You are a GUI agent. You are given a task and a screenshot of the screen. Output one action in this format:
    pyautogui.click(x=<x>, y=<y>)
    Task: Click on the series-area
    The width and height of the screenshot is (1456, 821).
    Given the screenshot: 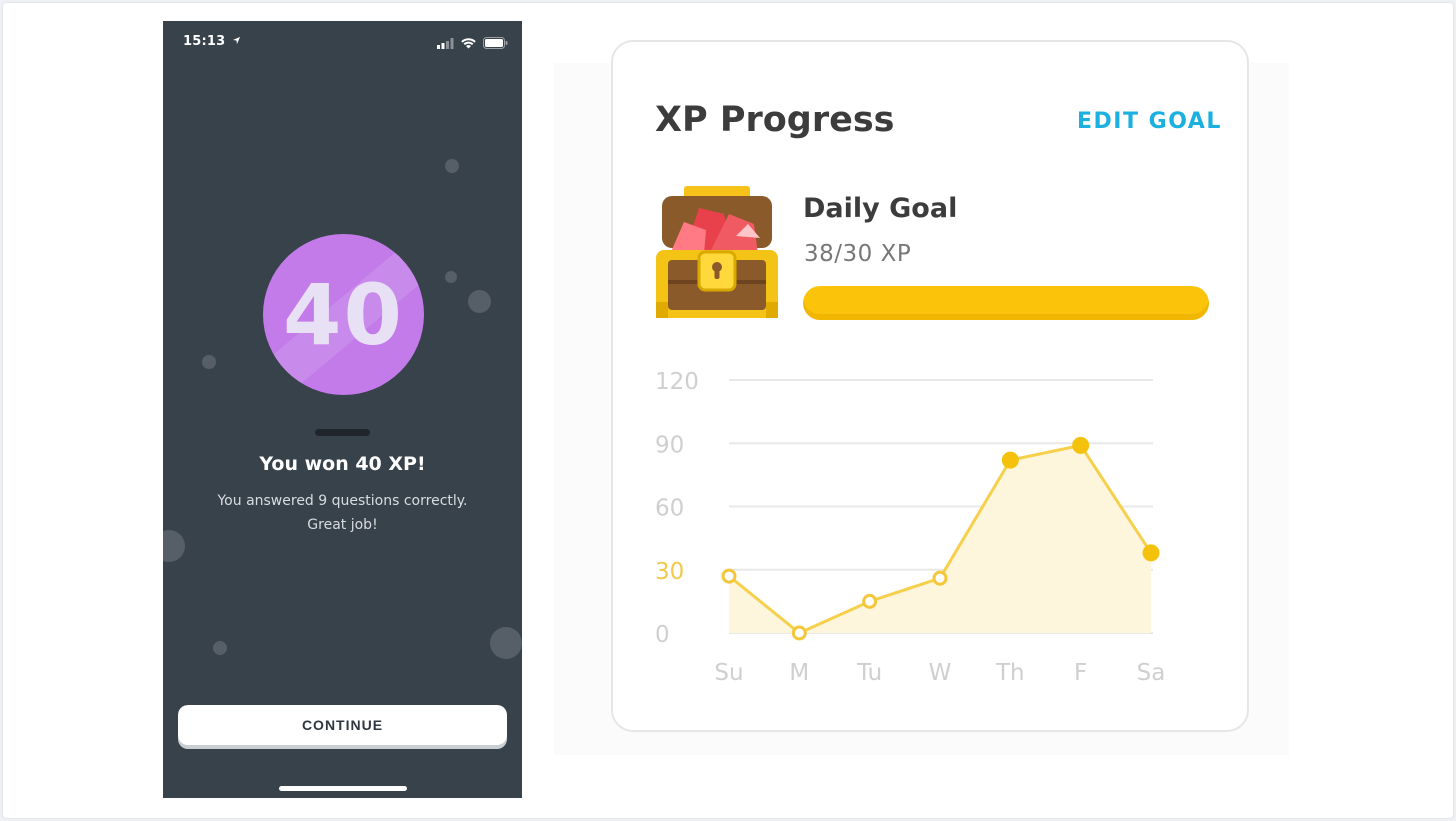 What is the action you would take?
    pyautogui.click(x=940, y=539)
    